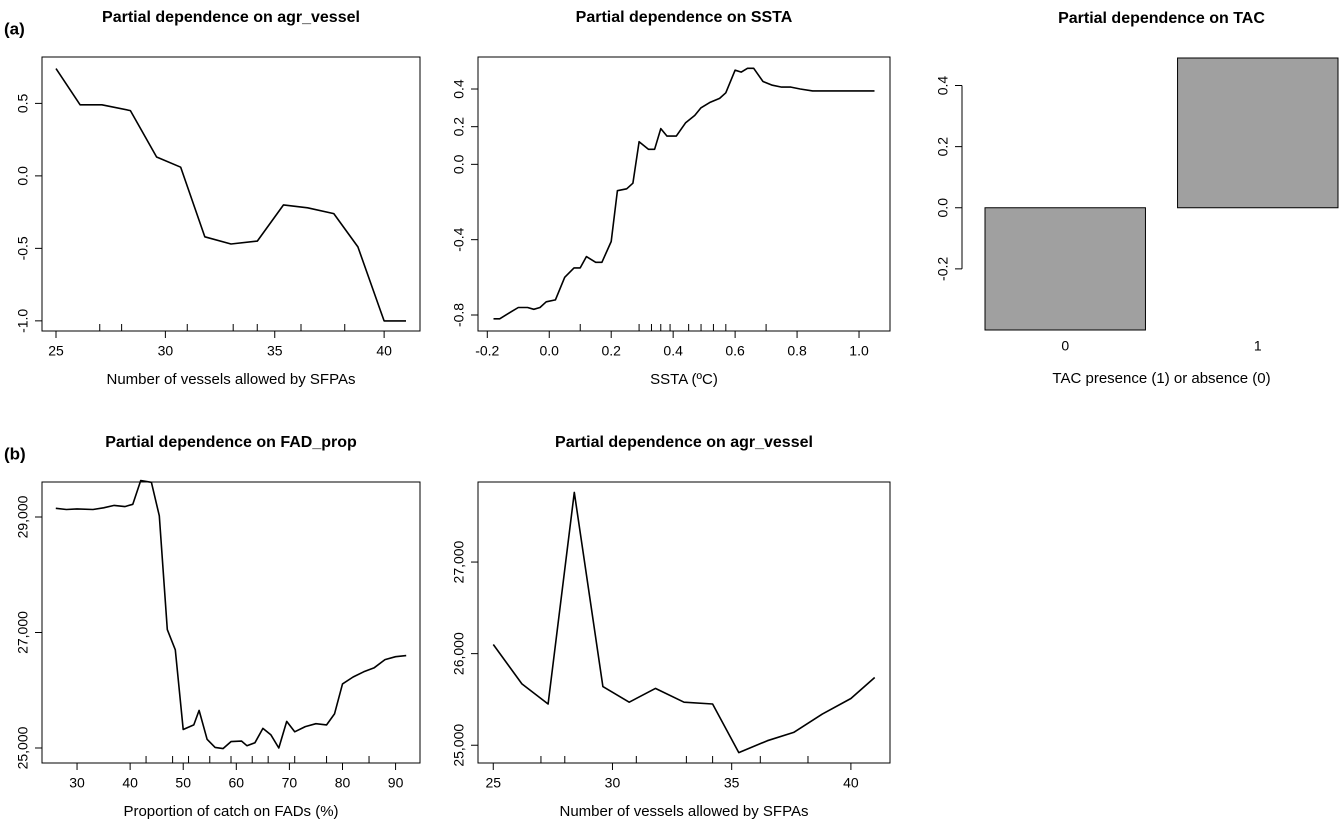  What do you see at coordinates (15, 453) in the screenshot?
I see `panel-label: (b)` at bounding box center [15, 453].